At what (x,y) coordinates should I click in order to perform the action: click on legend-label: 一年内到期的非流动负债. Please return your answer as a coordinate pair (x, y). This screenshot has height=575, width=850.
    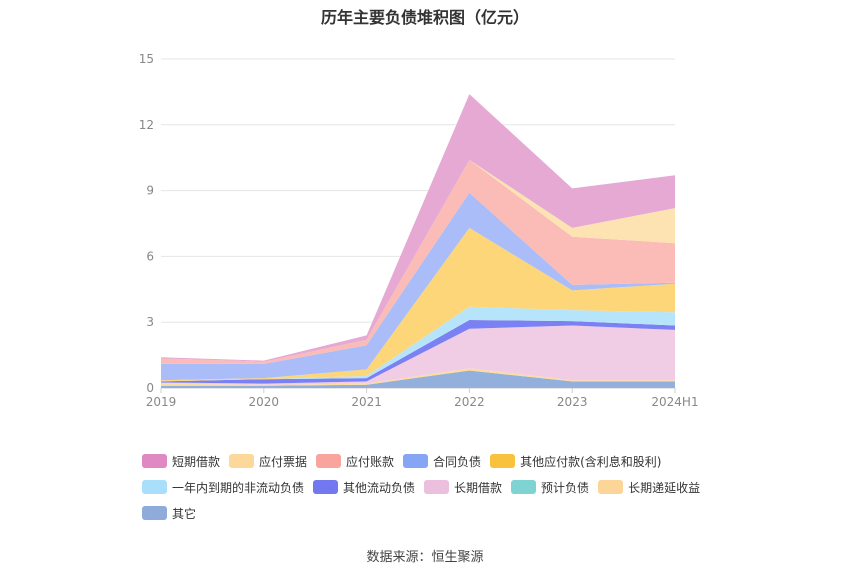
    Looking at the image, I should click on (238, 487).